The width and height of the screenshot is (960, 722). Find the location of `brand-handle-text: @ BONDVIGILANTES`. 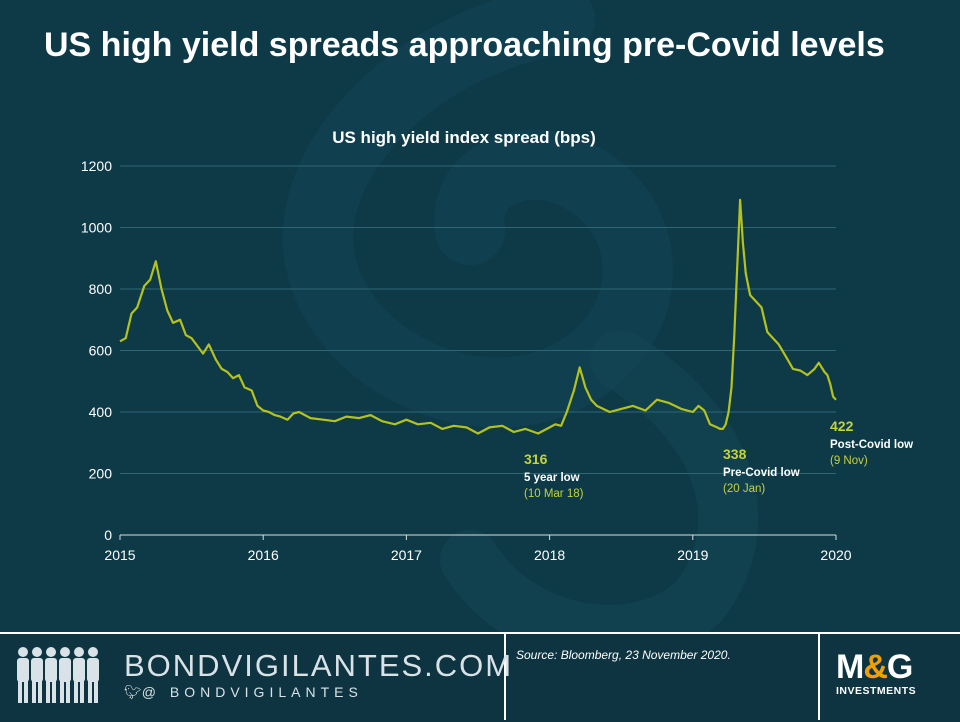

brand-handle-text: @ BONDVIGILANTES is located at coordinates (252, 692).